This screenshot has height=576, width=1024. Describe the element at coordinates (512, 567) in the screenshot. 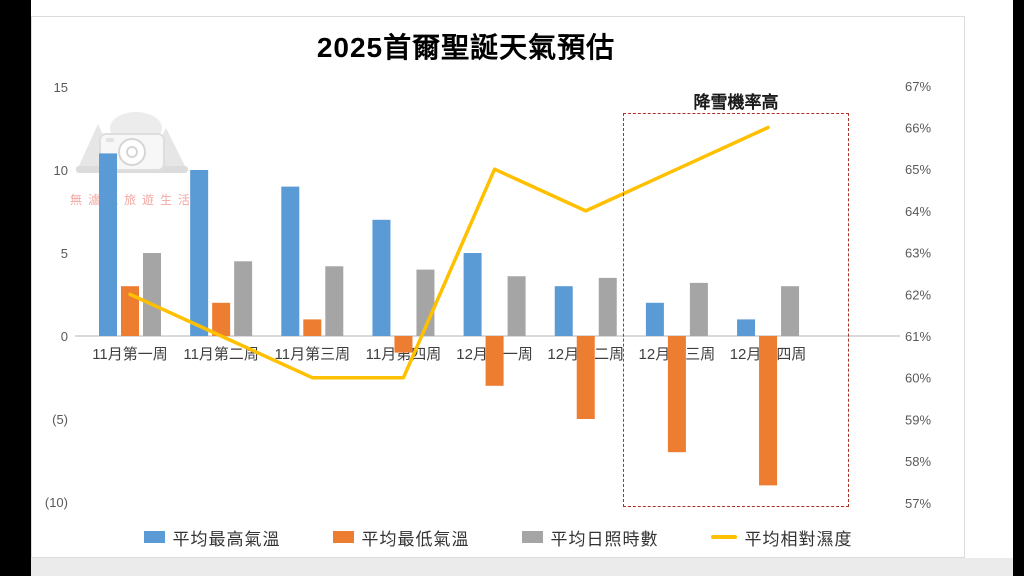

I see `bottom-strip` at that location.